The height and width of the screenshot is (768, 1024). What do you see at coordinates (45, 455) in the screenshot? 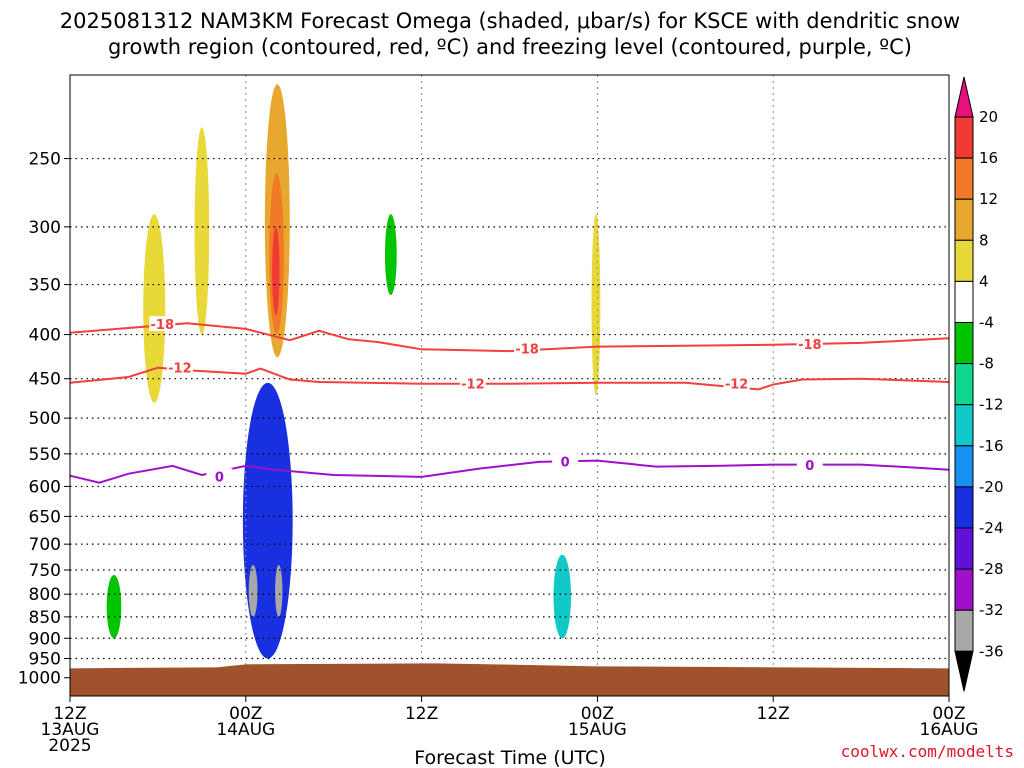
I see `y-tick-label-550: 550` at bounding box center [45, 455].